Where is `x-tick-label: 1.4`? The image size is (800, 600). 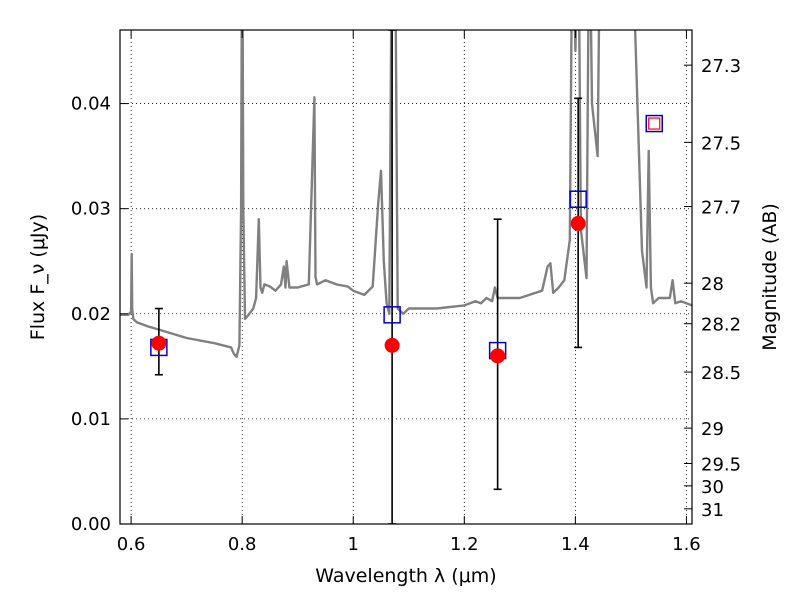
x-tick-label: 1.4 is located at coordinates (575, 544).